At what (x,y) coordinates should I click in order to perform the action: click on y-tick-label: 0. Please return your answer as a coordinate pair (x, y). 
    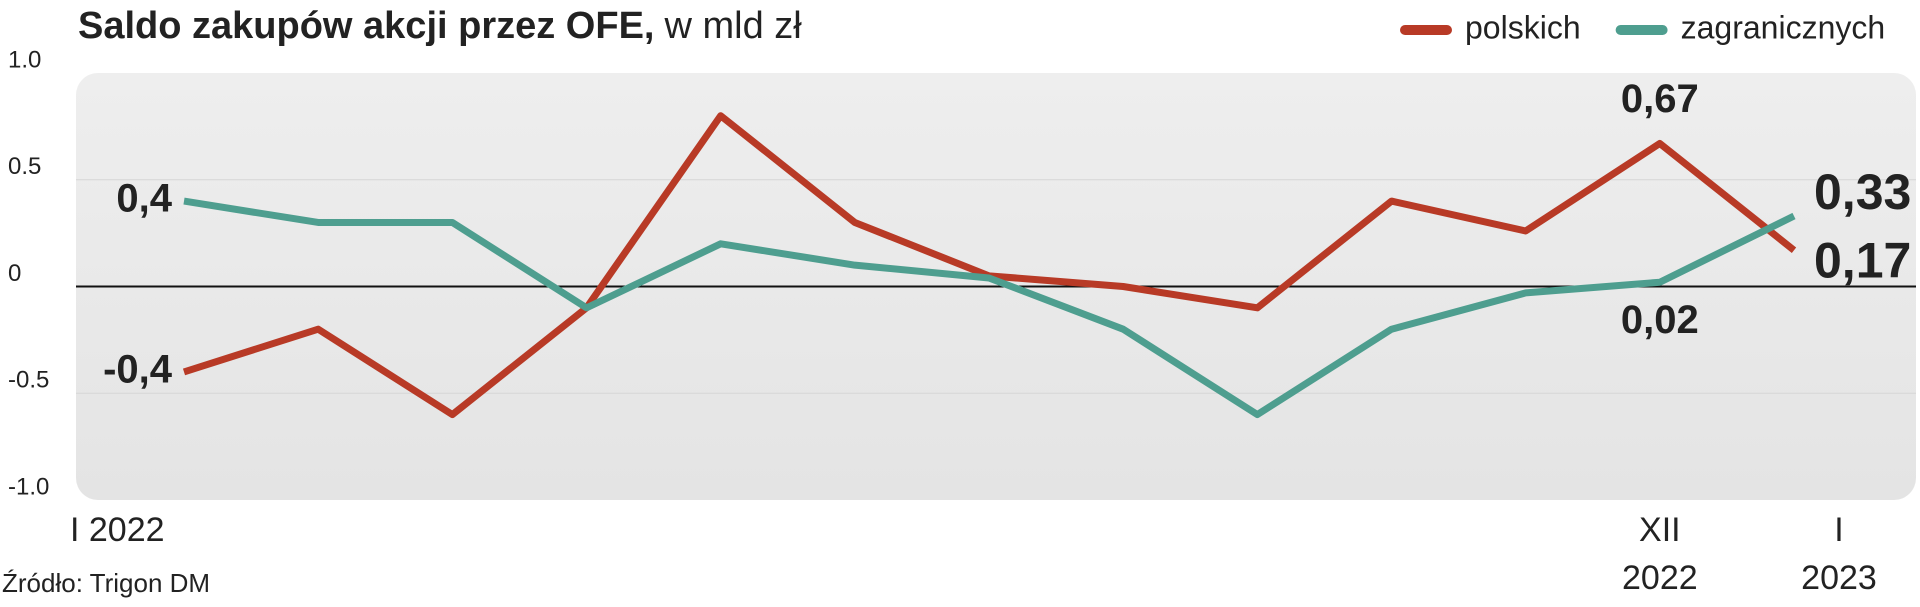
    Looking at the image, I should click on (14, 273).